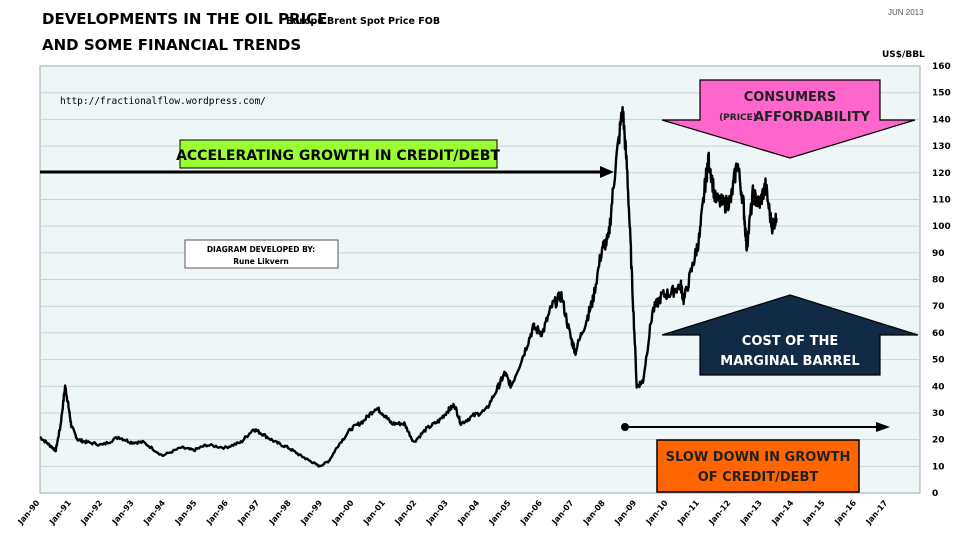  What do you see at coordinates (903, 55) in the screenshot?
I see `y-axis-label: US$/BBL` at bounding box center [903, 55].